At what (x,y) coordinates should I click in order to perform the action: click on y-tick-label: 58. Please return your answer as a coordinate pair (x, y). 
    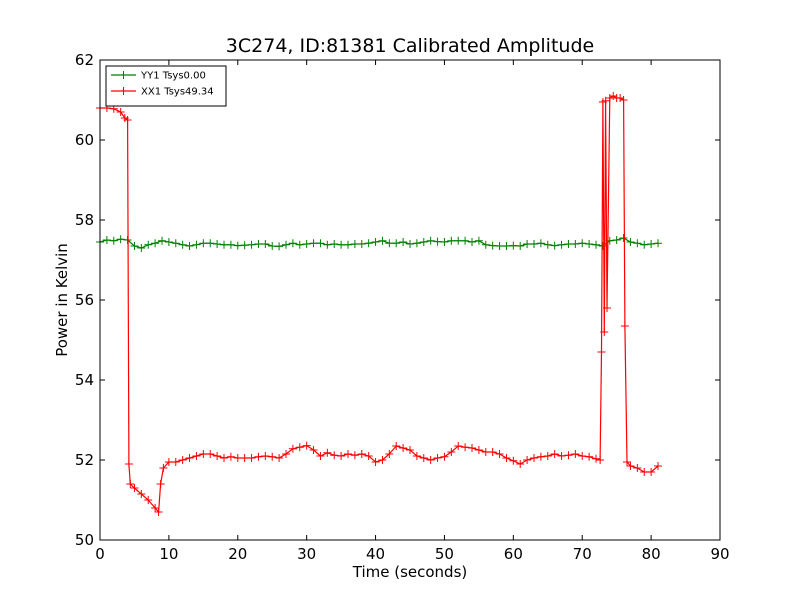
    Looking at the image, I should click on (84, 220).